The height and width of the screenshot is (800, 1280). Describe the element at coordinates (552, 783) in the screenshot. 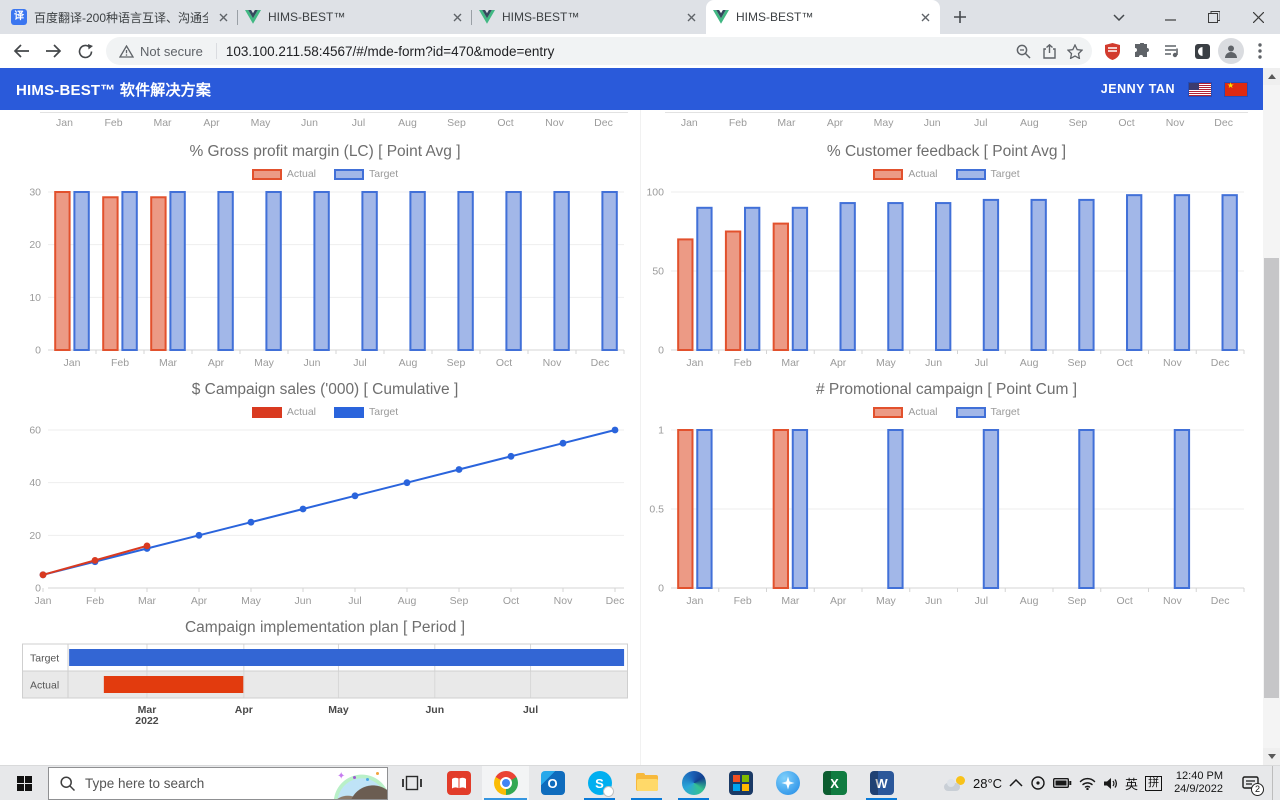

I see `taskbar-app-outlook: O` at that location.